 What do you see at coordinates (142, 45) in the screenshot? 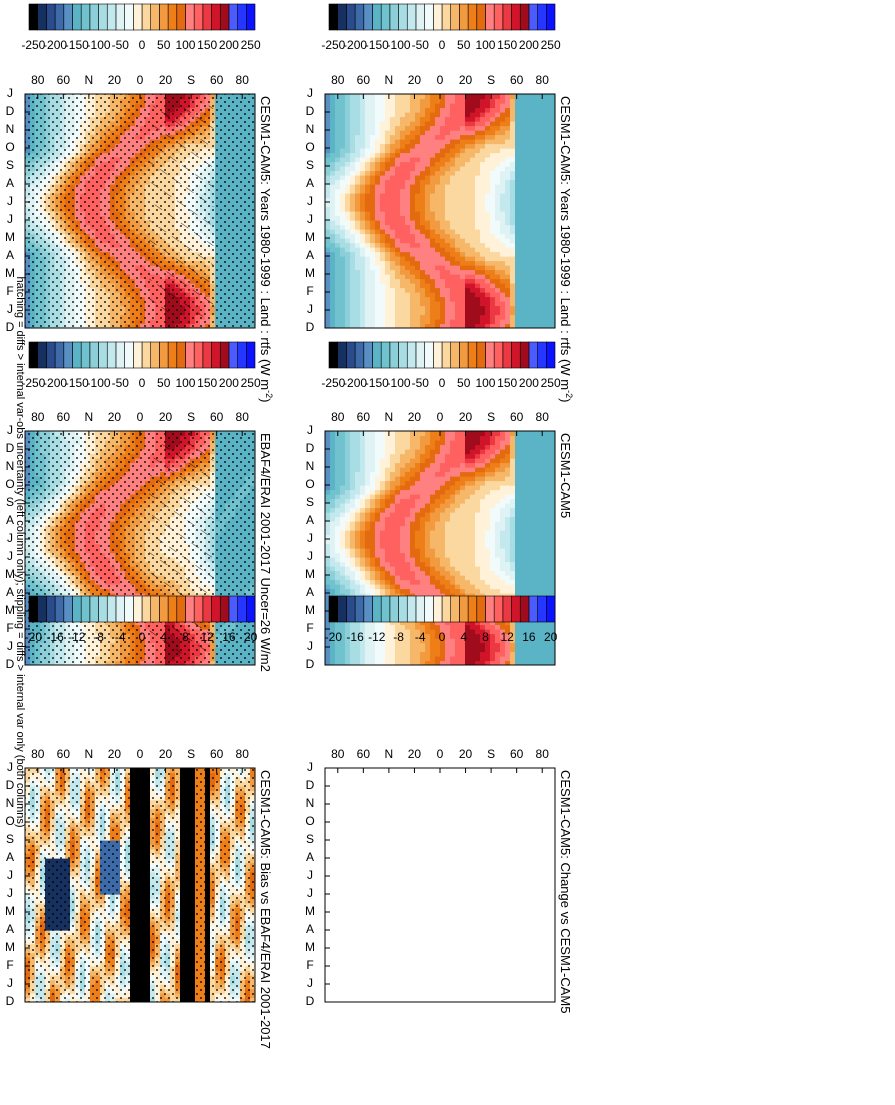
I see `colorbar-label: 0` at bounding box center [142, 45].